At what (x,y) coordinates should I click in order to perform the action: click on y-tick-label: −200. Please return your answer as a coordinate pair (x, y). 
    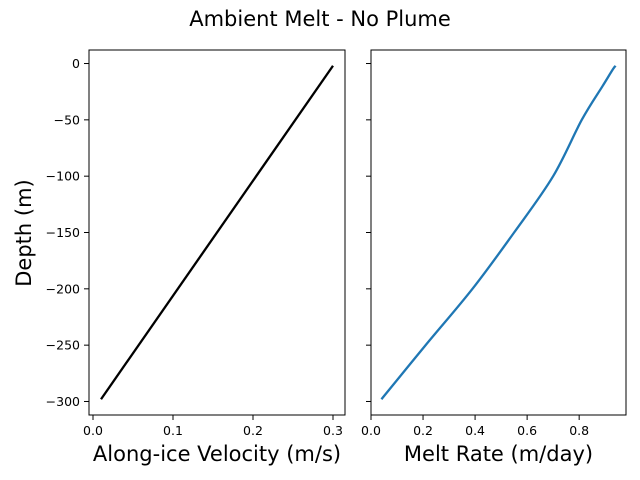
    Looking at the image, I should click on (63, 288).